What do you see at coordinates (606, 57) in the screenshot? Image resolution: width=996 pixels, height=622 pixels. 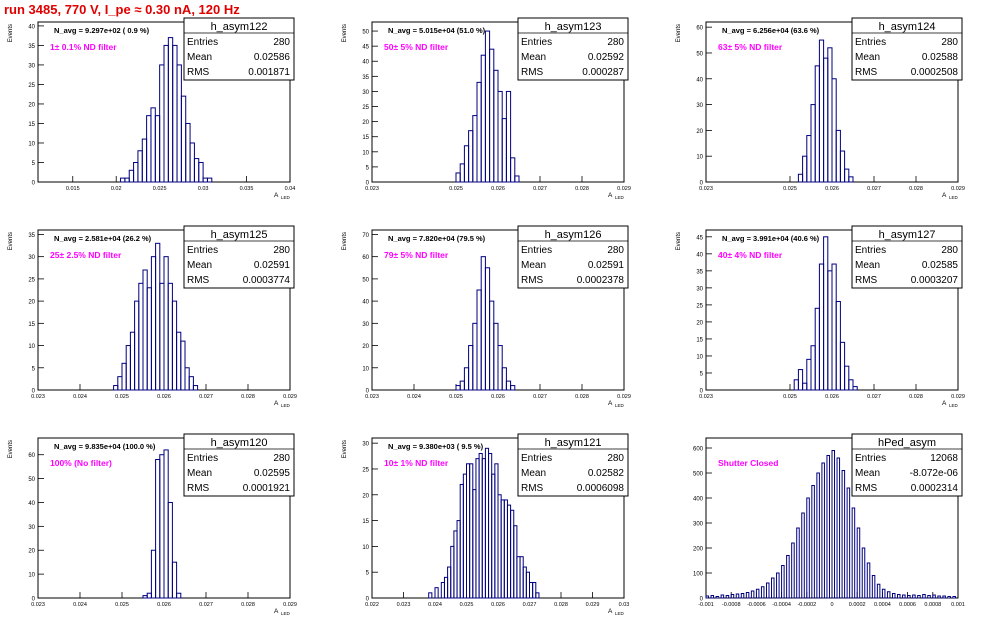 I see `stats-value: 0.02592` at bounding box center [606, 57].